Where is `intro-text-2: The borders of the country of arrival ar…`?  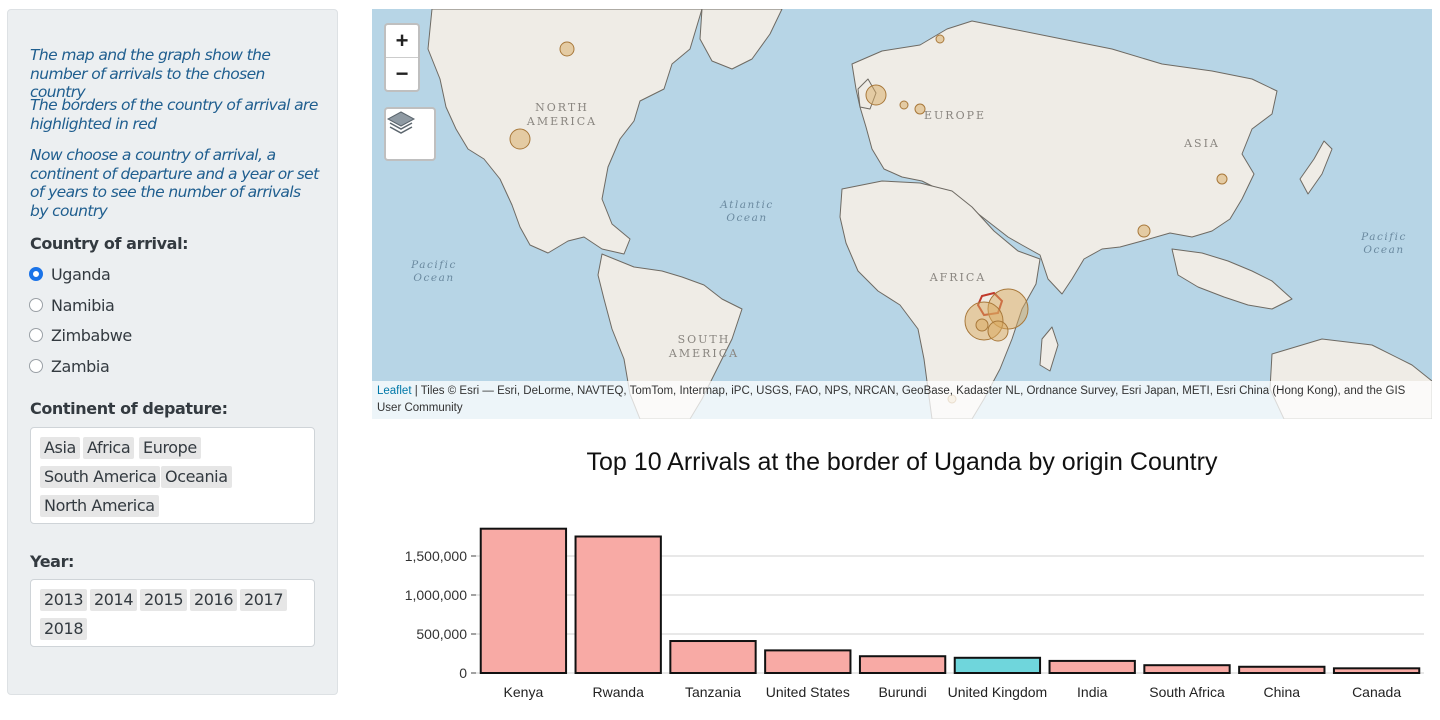 intro-text-2: The borders of the country of arrival ar… is located at coordinates (174, 114).